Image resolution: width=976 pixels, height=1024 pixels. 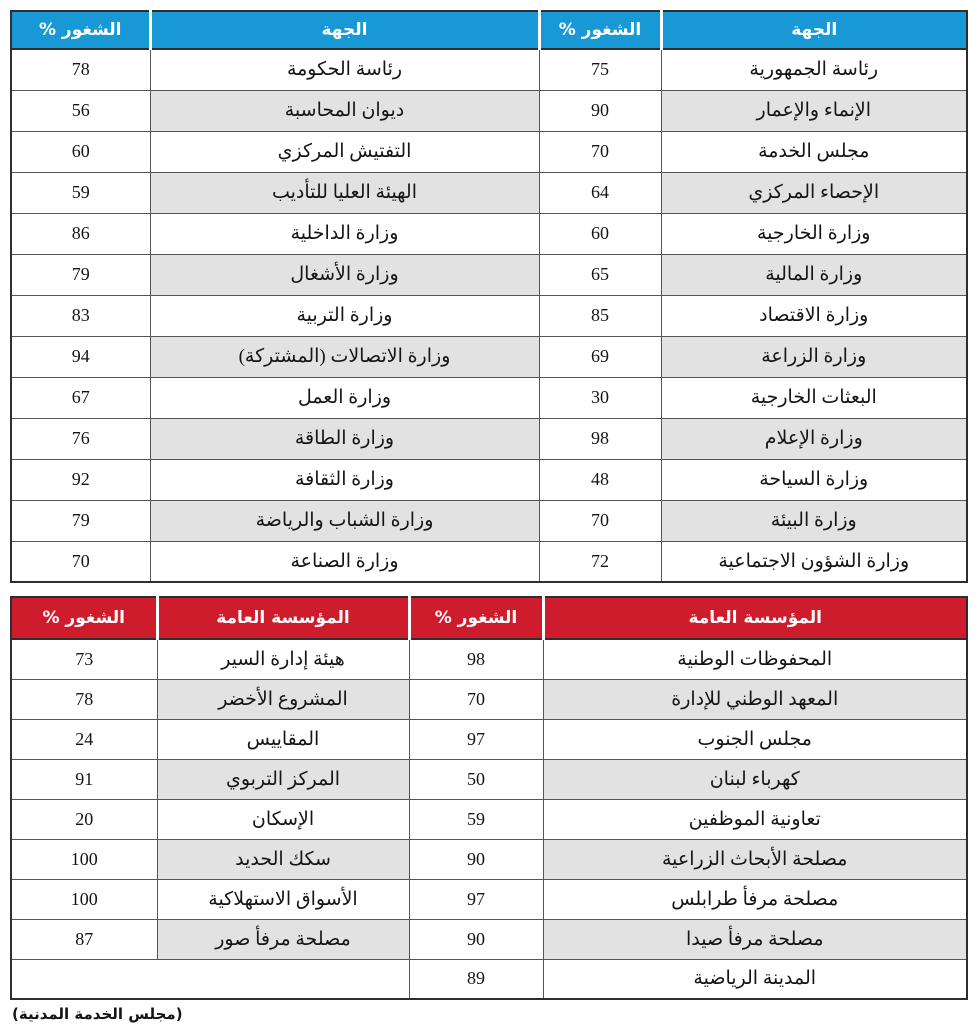 I want to click on entity-name-cell: التفتيش المركزي, so click(x=344, y=151).